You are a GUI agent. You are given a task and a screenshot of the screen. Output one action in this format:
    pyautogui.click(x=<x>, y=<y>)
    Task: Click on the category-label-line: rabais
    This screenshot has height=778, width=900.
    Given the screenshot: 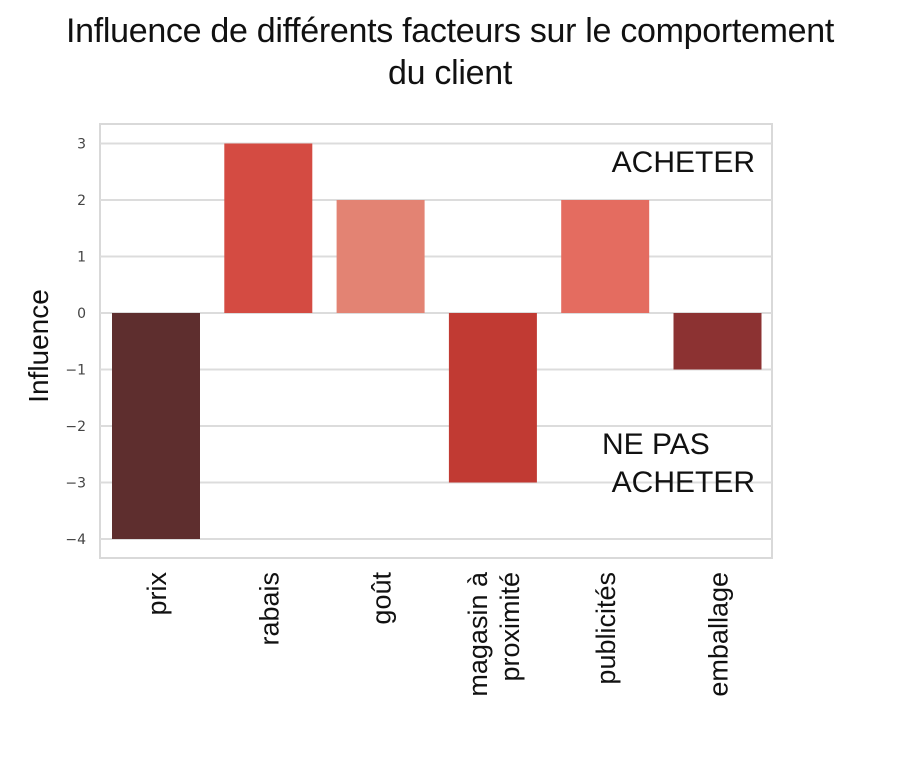 What is the action you would take?
    pyautogui.click(x=269, y=609)
    